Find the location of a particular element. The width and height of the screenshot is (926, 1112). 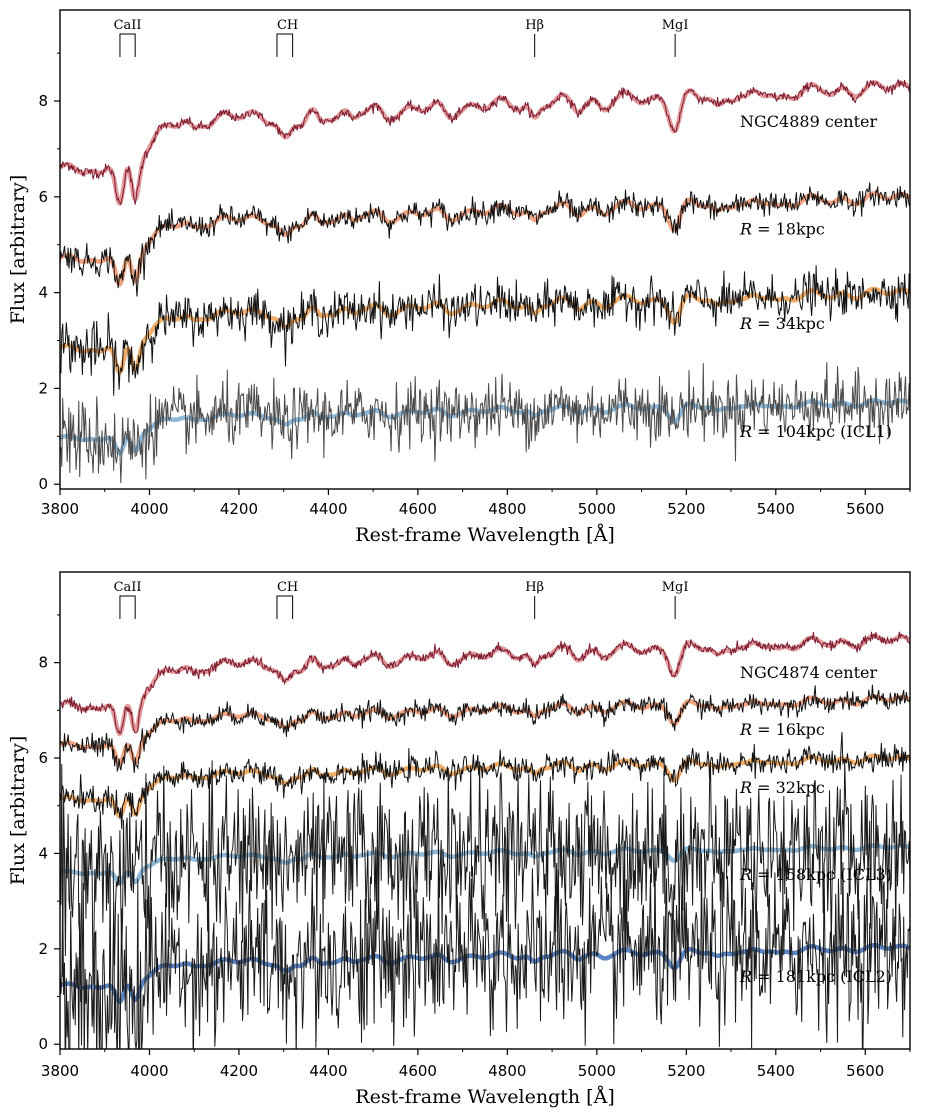

series-label-2: R = 34kpc is located at coordinates (782, 323).